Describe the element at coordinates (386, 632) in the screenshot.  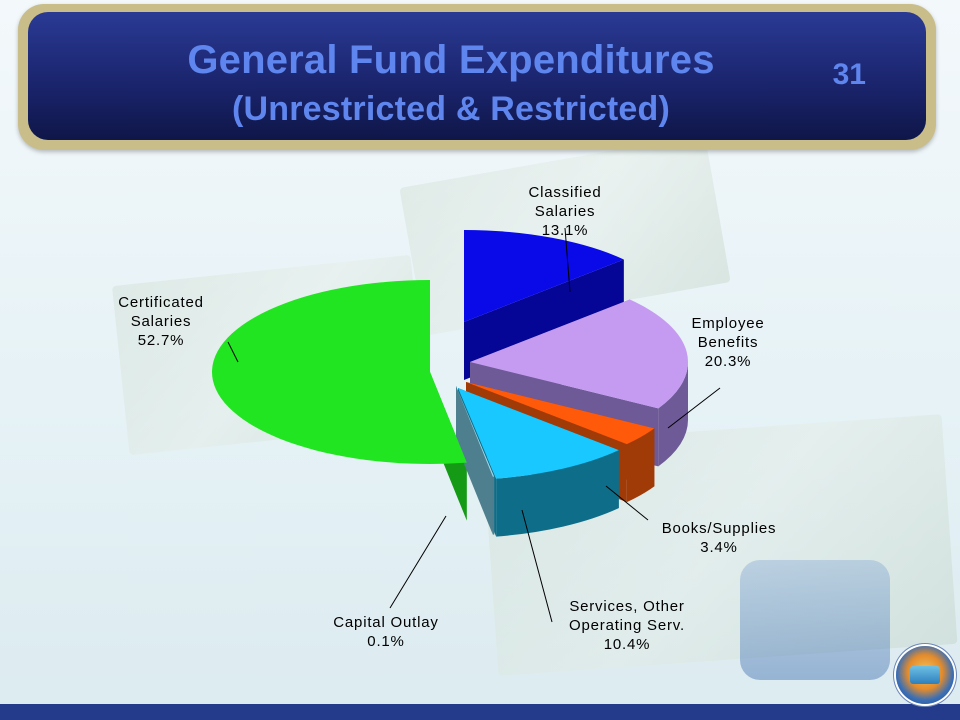
I see `slice-label-capital: Capital Outlay 0.1%` at that location.